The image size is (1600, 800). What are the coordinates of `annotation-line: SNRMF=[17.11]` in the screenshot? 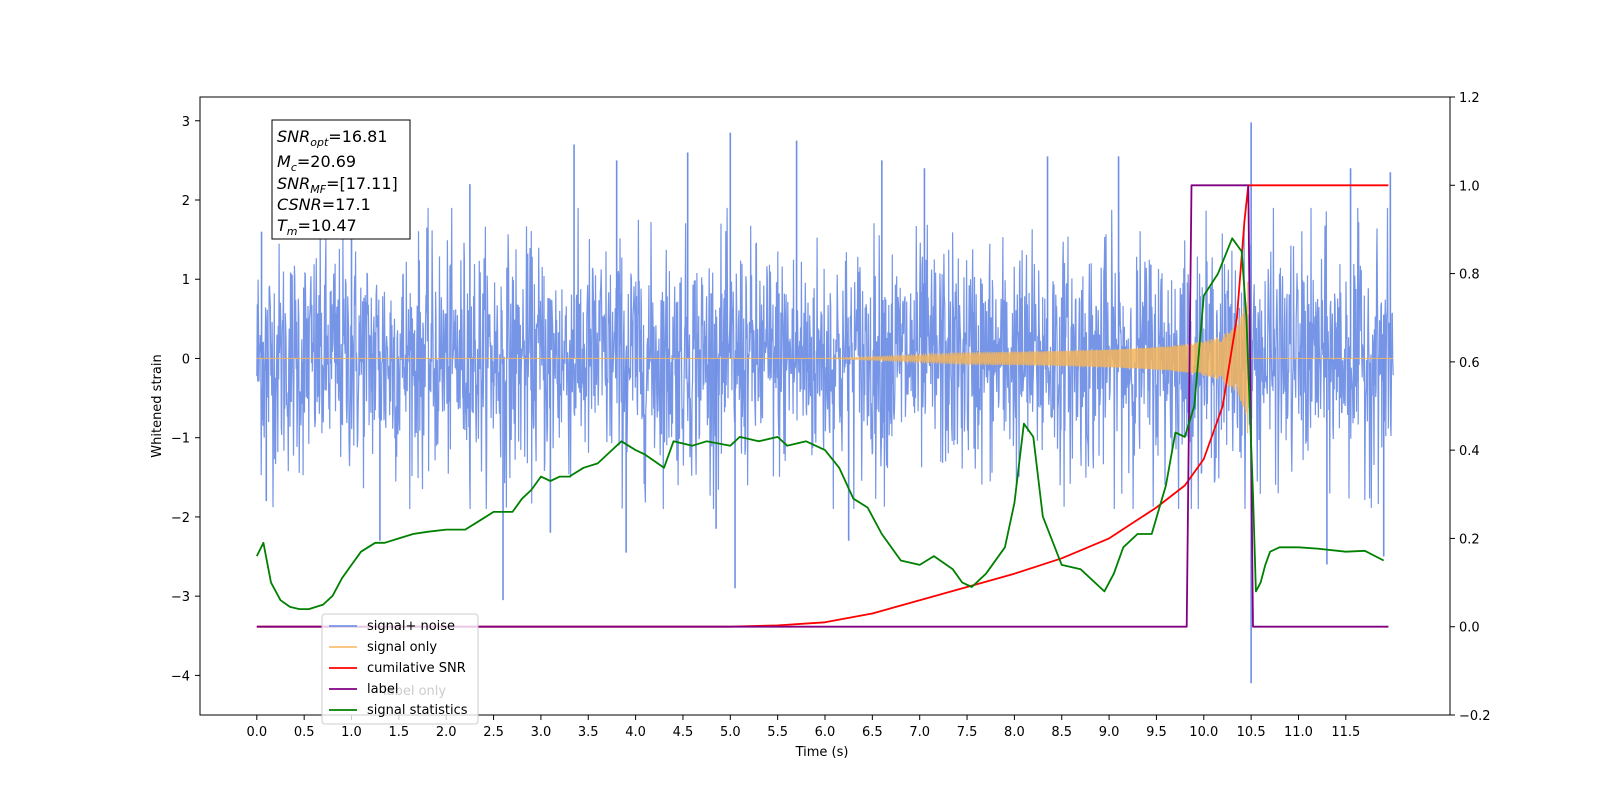 It's located at (337, 185).